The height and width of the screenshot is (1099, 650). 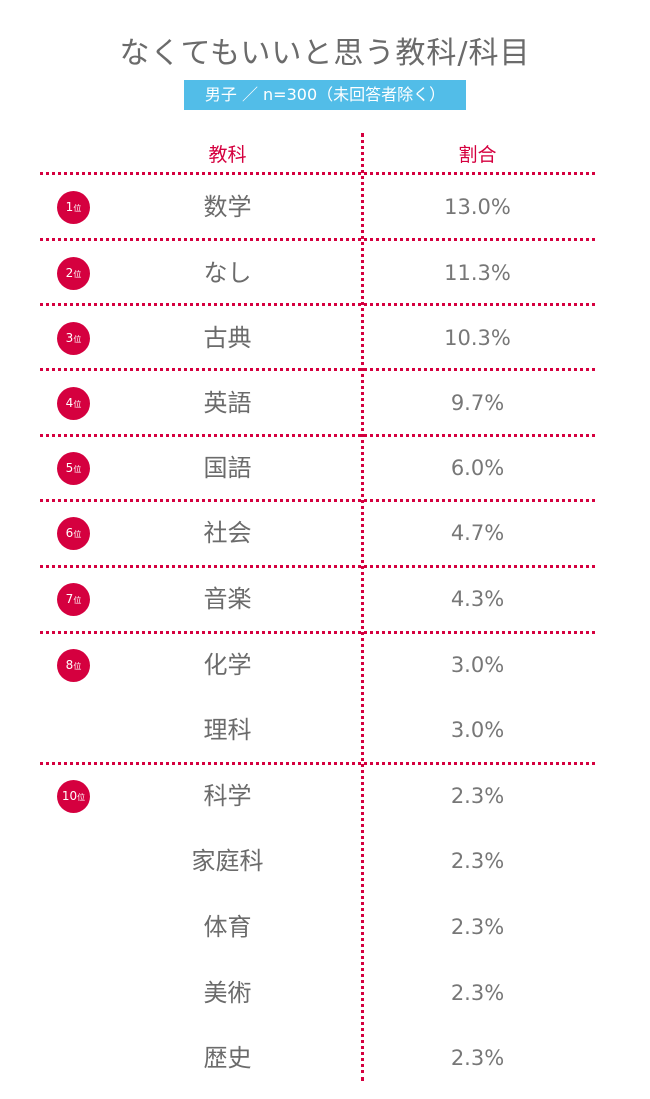 I want to click on table-row: 歴史 2.3%, so click(x=325, y=1058).